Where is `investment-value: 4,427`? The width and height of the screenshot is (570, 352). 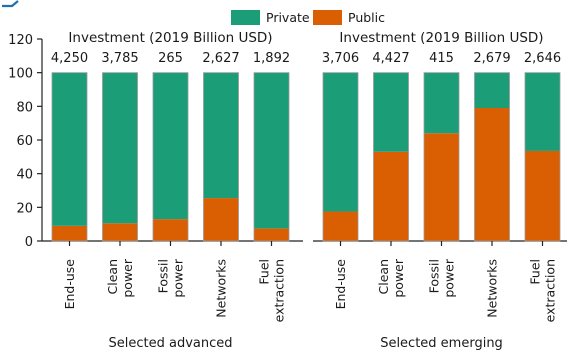 investment-value: 4,427 is located at coordinates (390, 58).